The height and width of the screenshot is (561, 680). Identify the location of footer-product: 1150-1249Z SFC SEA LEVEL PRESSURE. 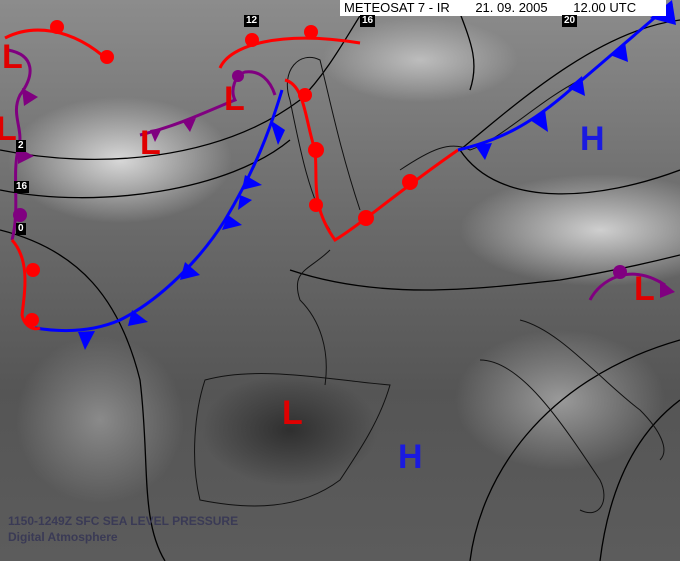
(123, 521).